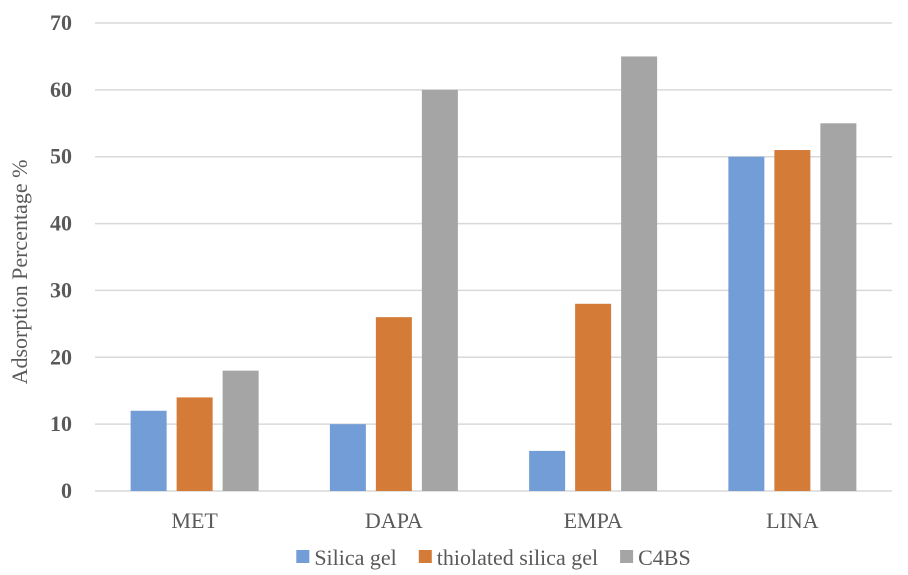 This screenshot has height=575, width=908. Describe the element at coordinates (61, 423) in the screenshot. I see `y-tick-label: 10` at that location.